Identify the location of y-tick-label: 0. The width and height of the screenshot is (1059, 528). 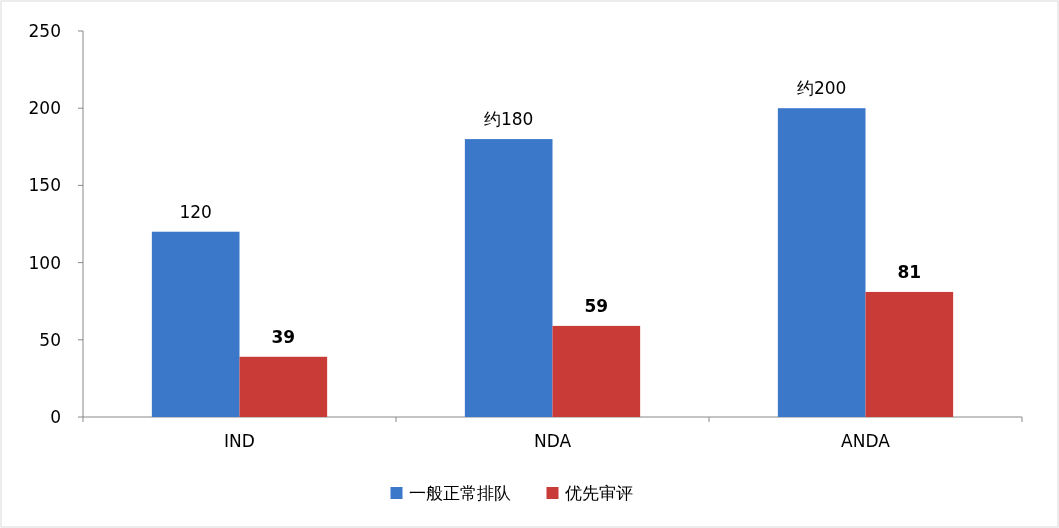
(55, 417).